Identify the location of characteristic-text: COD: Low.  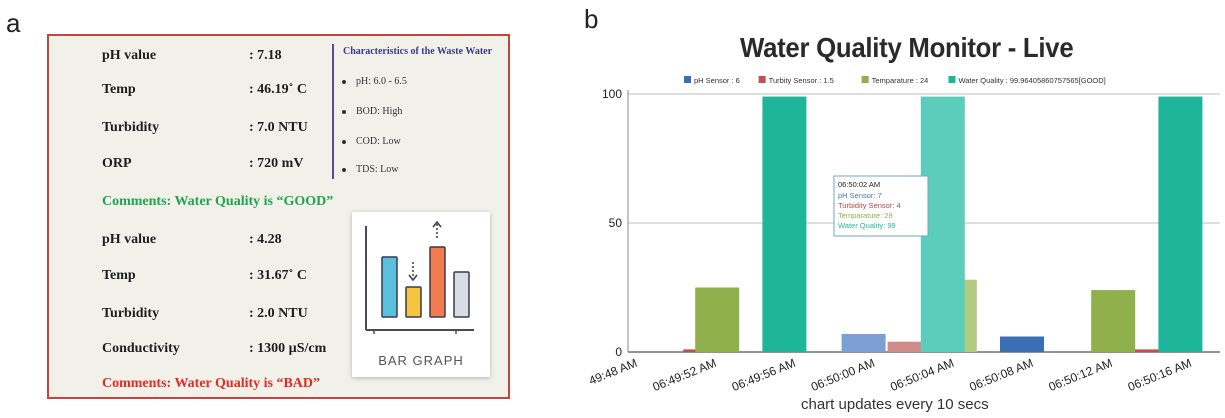
(378, 141).